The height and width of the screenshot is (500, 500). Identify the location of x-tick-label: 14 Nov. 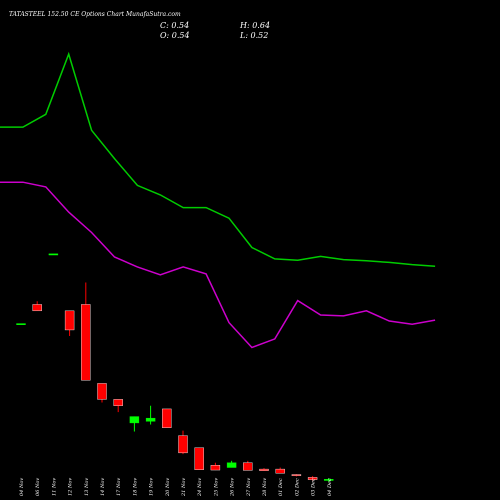
(103, 487).